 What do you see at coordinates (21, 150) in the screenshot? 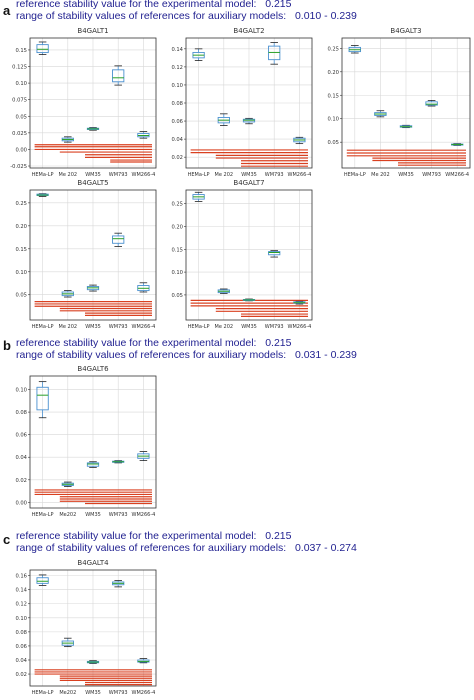
I see `y-tick-label: 0.00` at bounding box center [21, 150].